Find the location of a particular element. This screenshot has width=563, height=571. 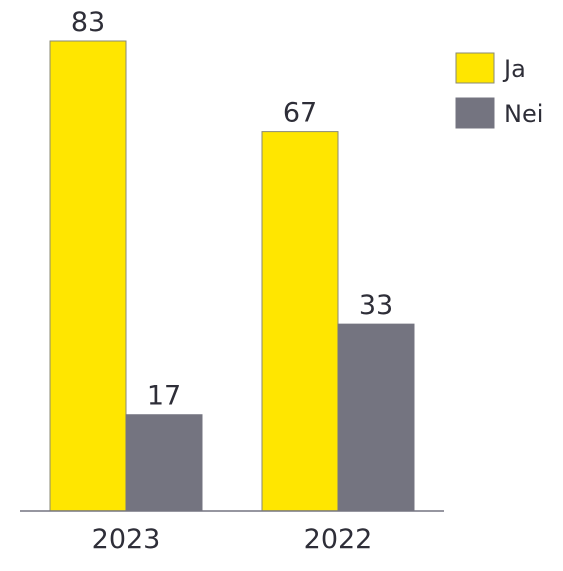

bar-ja-2023 is located at coordinates (88, 276).